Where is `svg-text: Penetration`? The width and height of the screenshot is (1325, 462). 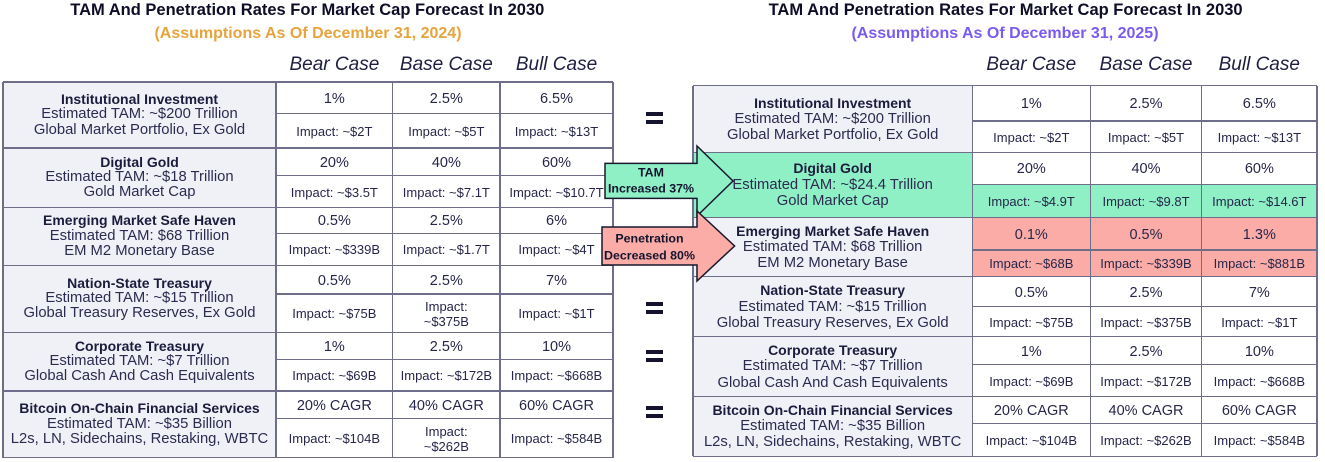 svg-text: Penetration is located at coordinates (649, 239).